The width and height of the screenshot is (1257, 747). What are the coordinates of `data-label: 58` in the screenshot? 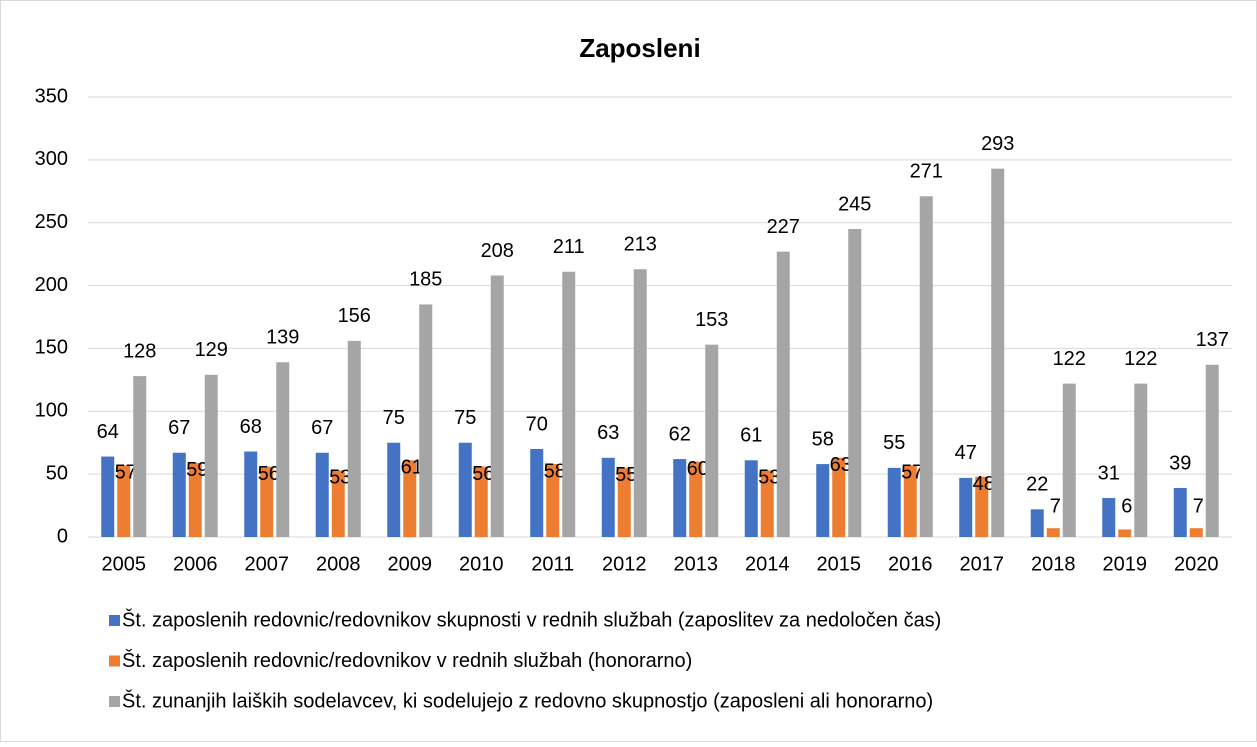 It's located at (555, 471).